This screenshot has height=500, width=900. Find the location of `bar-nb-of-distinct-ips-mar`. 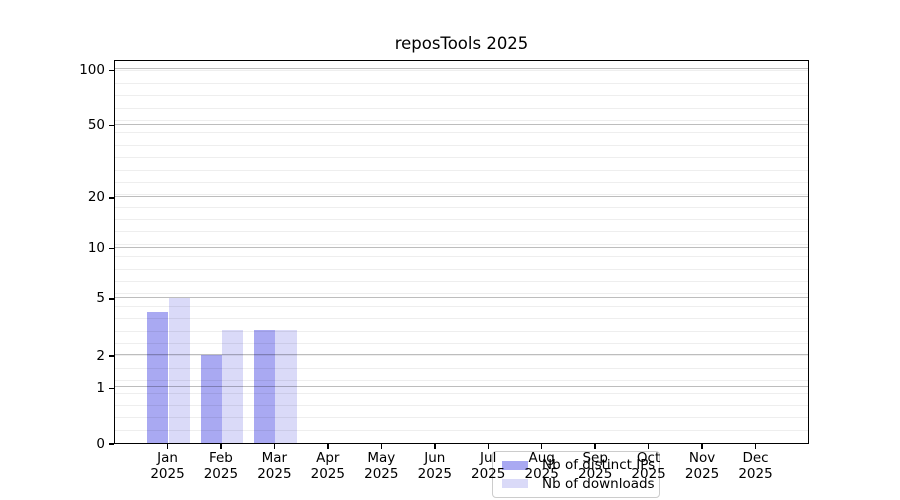

bar-nb-of-distinct-ips-mar is located at coordinates (265, 386).